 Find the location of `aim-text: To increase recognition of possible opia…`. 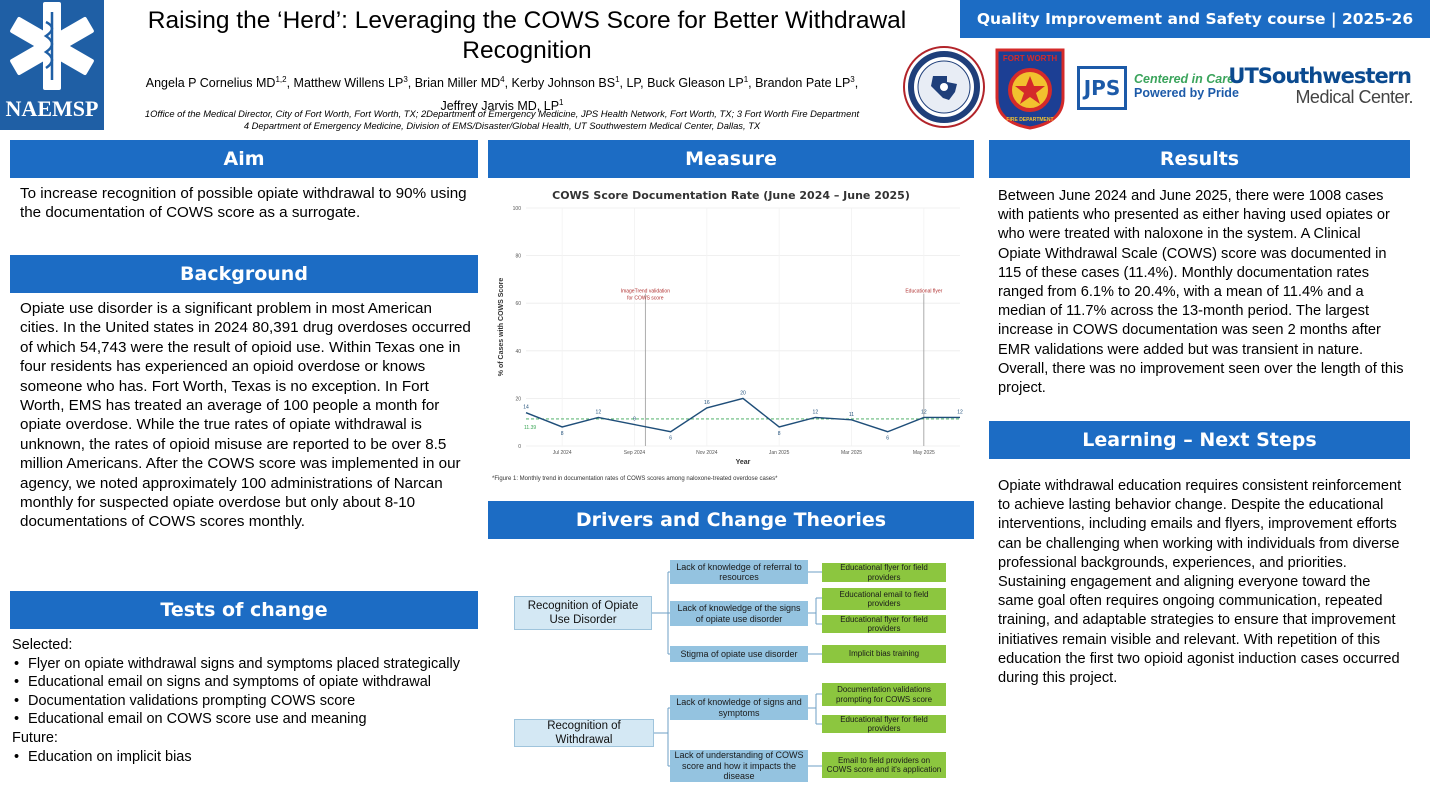

aim-text: To increase recognition of possible opia… is located at coordinates (243, 203).